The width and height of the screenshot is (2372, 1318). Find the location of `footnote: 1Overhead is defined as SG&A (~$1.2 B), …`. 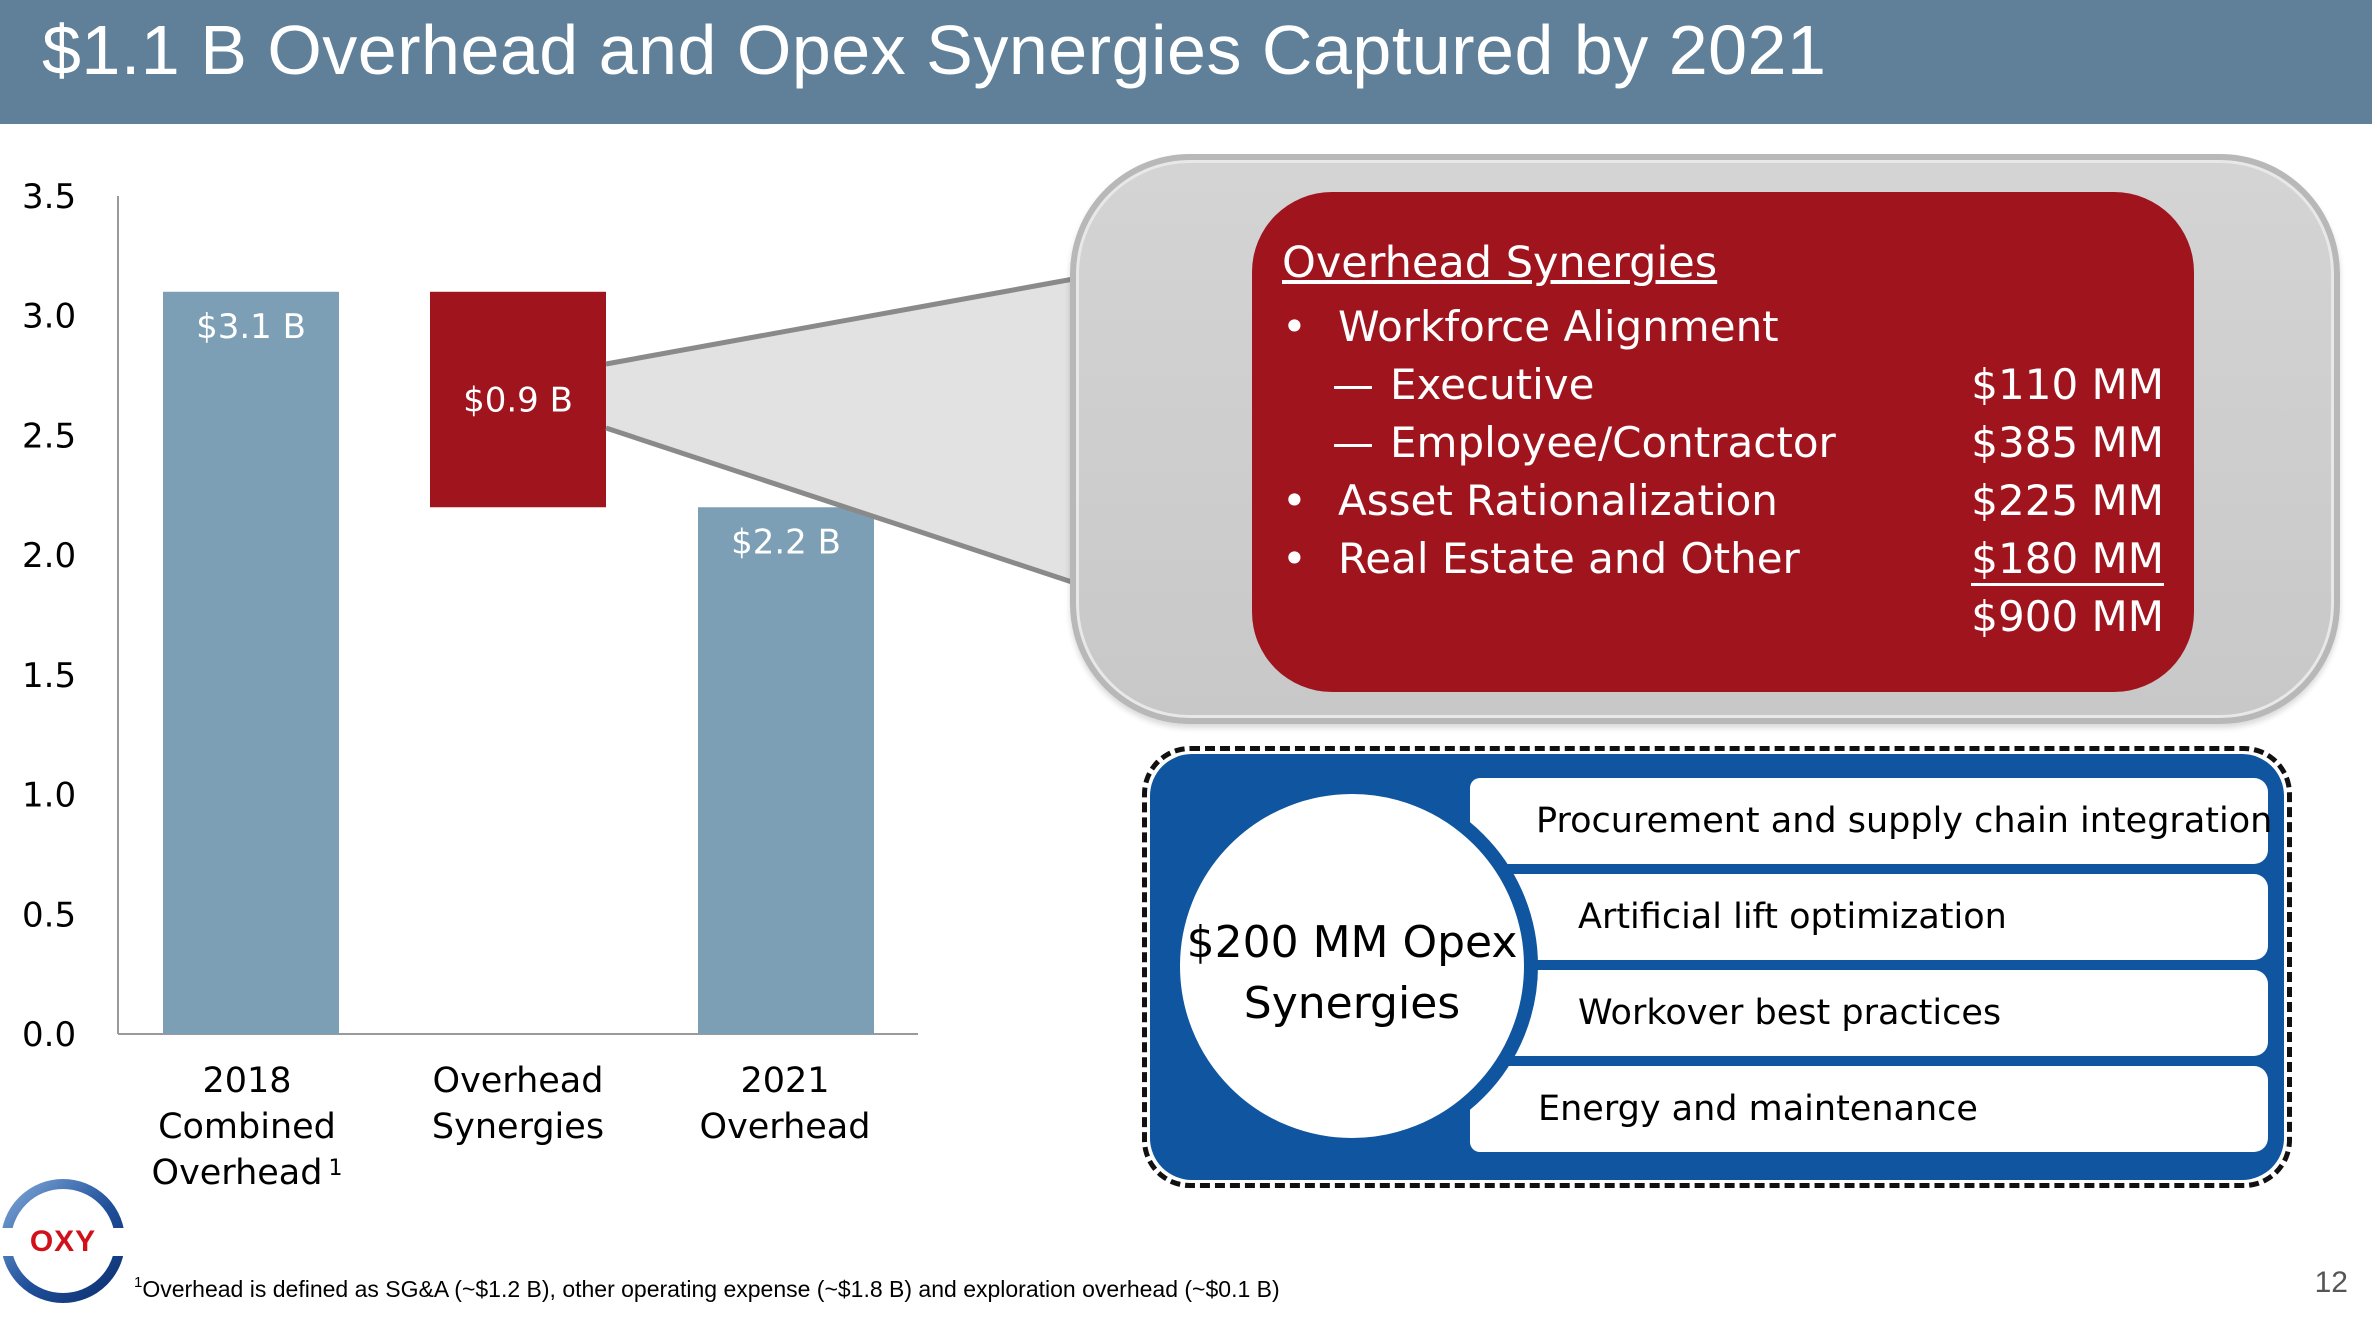

footnote: 1Overhead is defined as SG&A (~$1.2 B), … is located at coordinates (707, 1288).